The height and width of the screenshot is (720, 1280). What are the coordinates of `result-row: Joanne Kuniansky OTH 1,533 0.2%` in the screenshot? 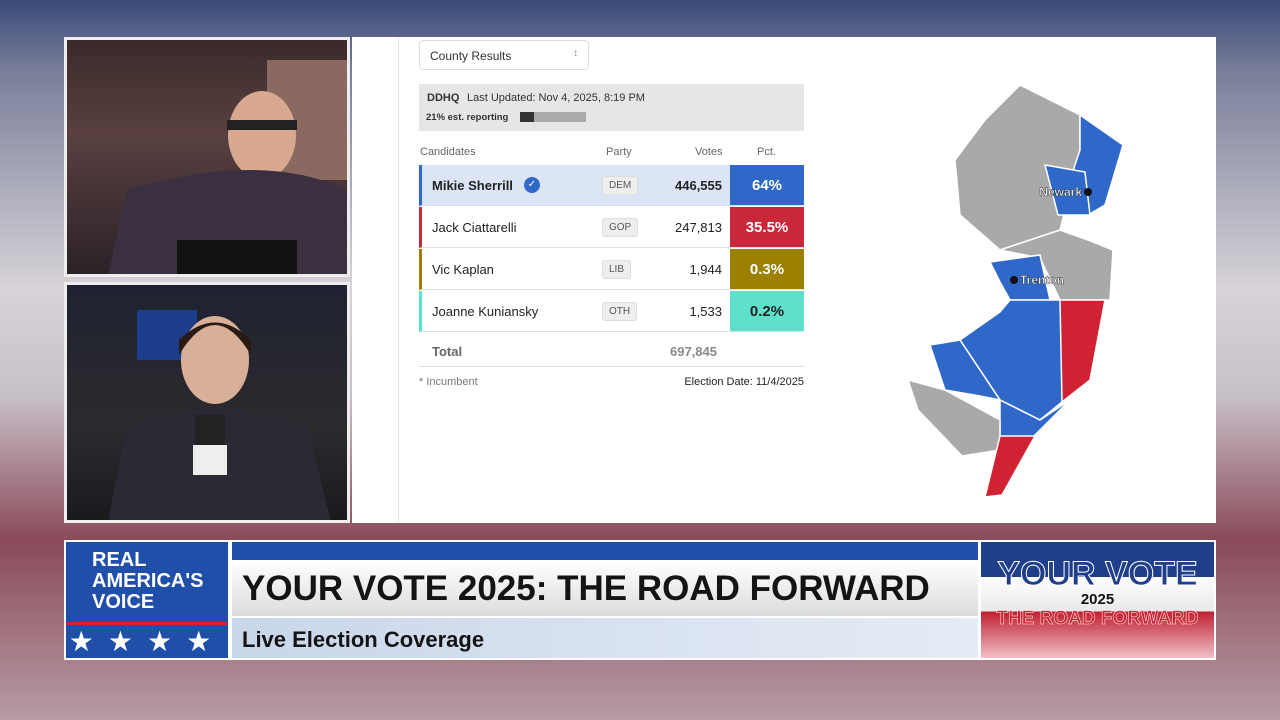 It's located at (611, 311).